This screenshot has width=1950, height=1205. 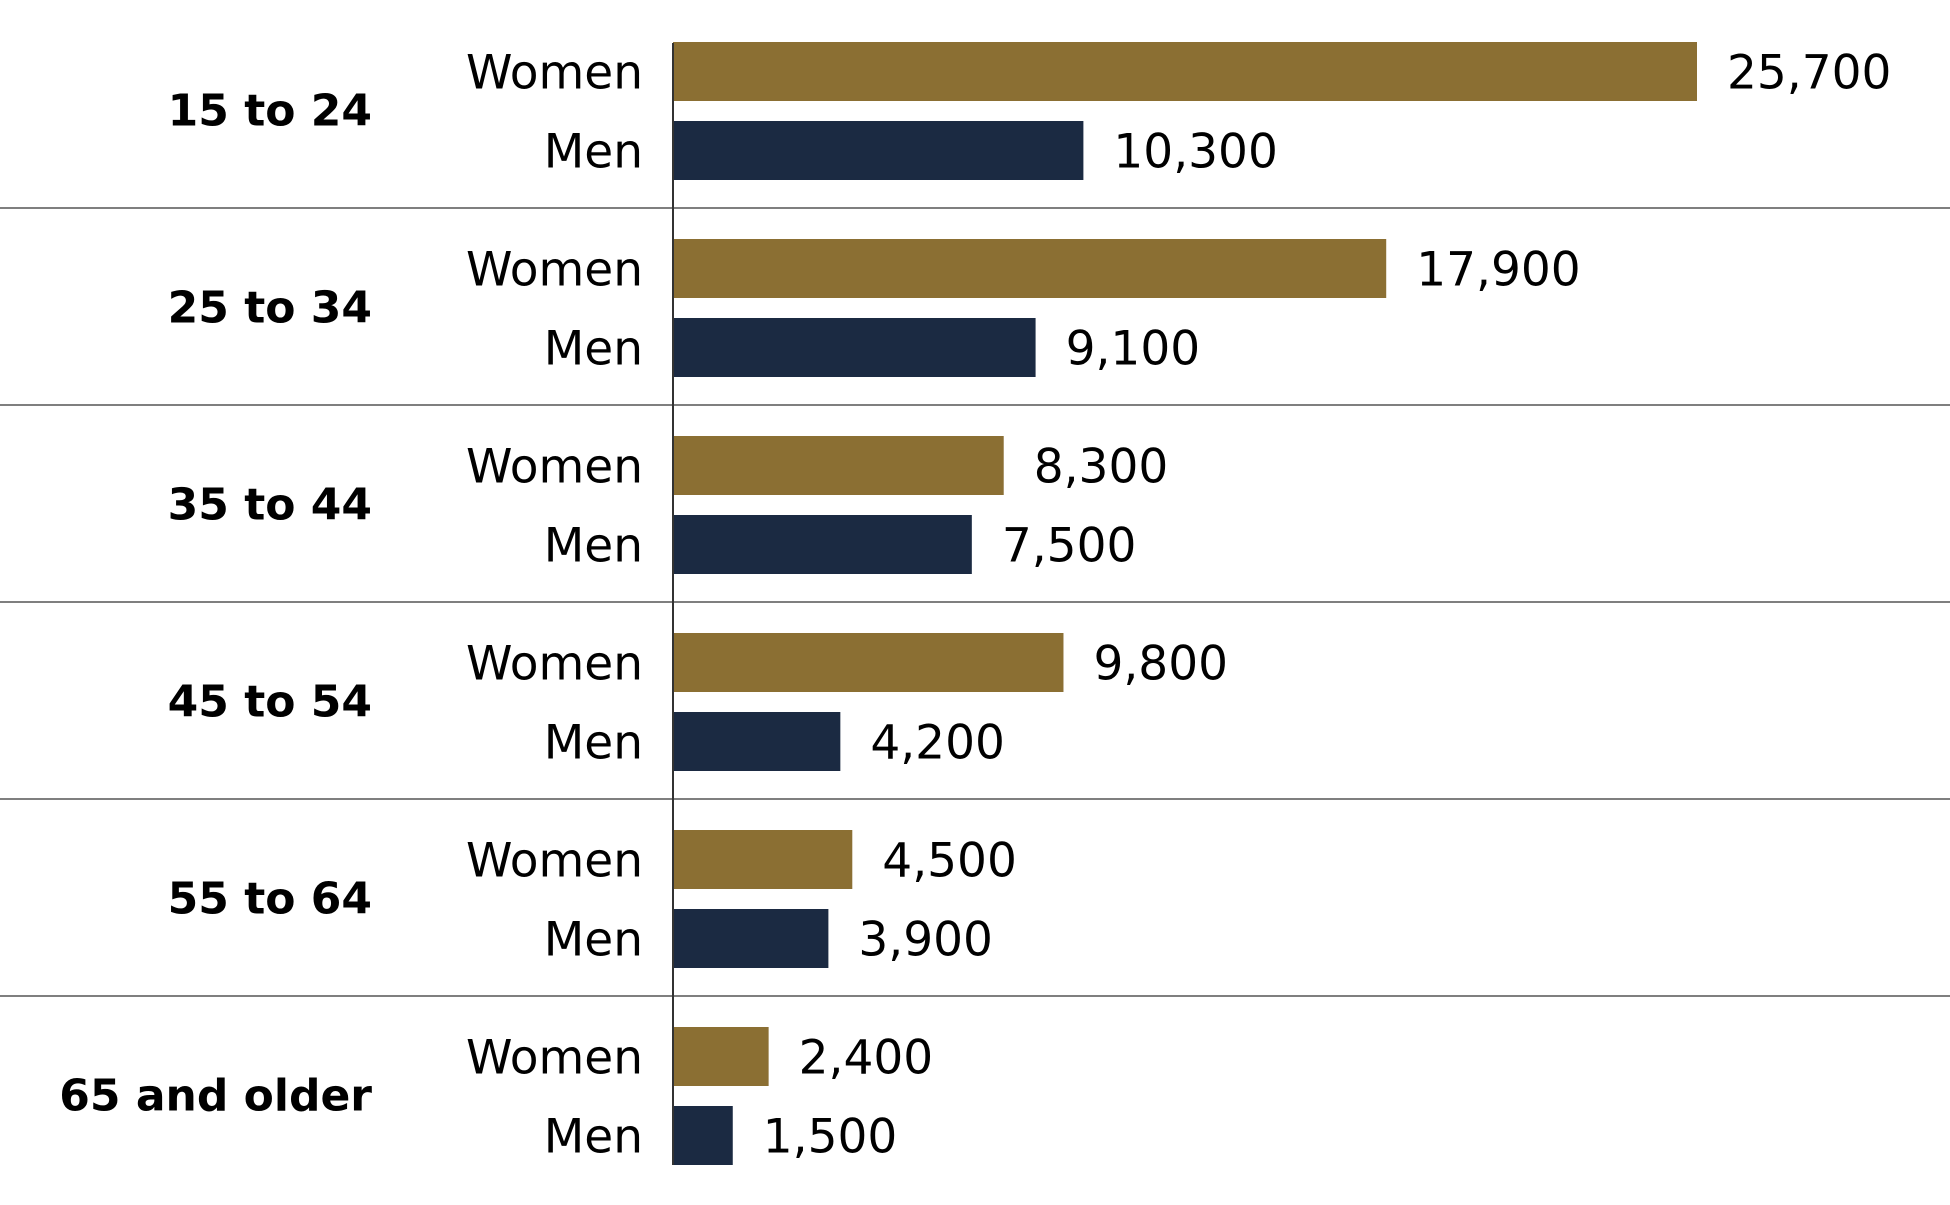 What do you see at coordinates (270, 899) in the screenshot?
I see `category-label: 55 to 64` at bounding box center [270, 899].